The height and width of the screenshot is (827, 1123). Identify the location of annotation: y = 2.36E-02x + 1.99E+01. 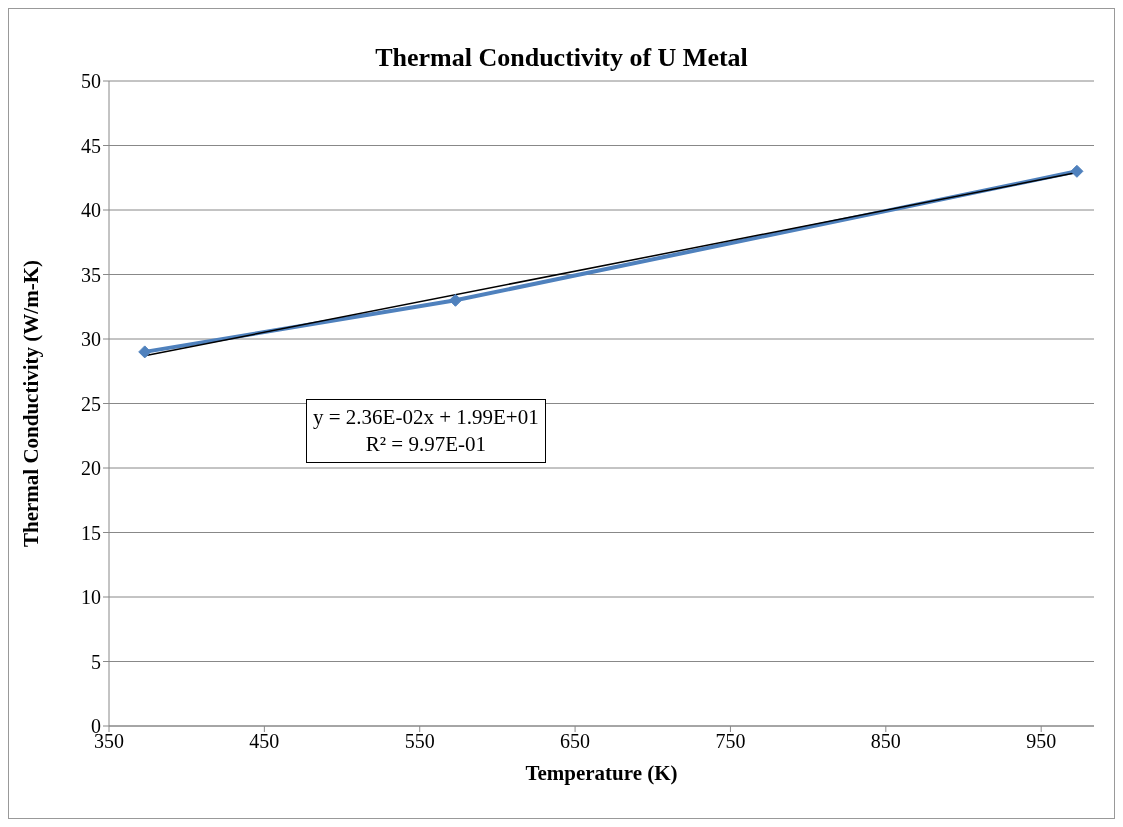
(426, 417).